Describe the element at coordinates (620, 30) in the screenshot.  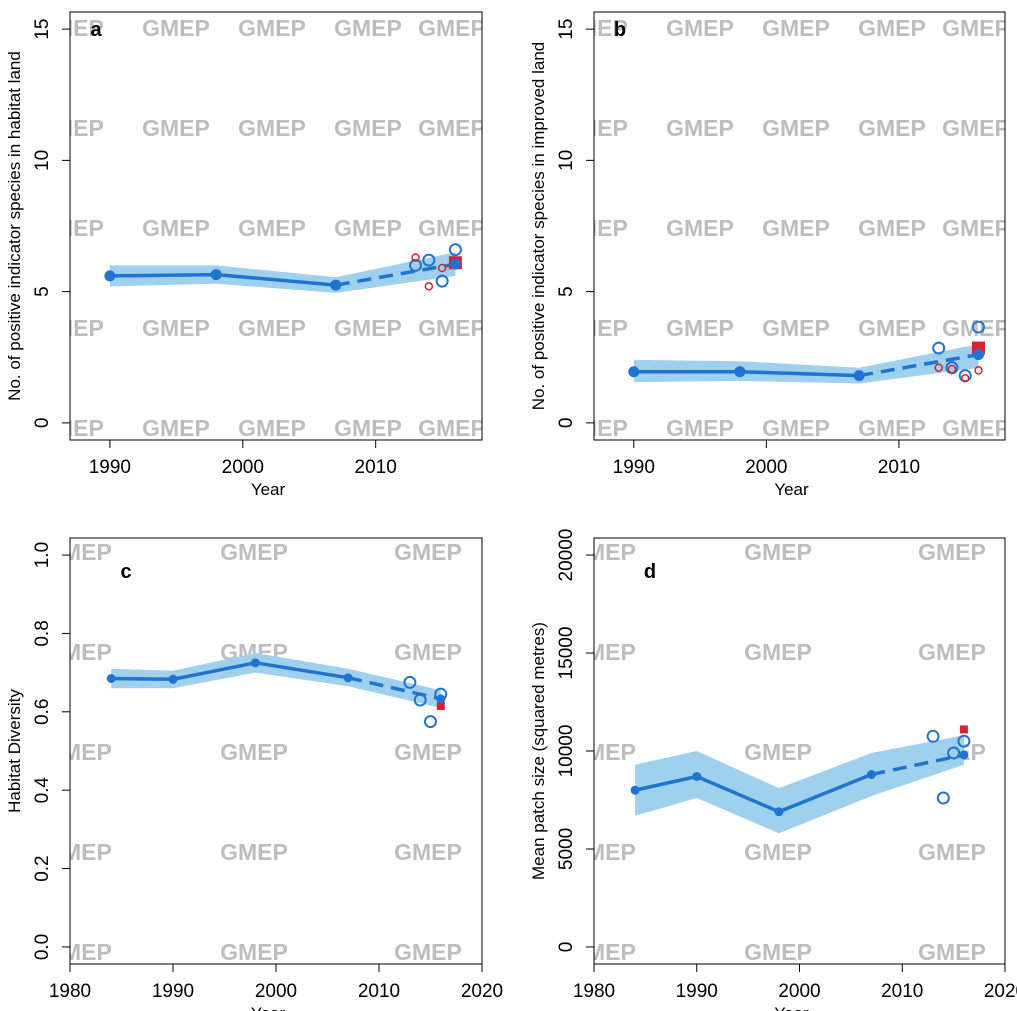
I see `panel-letter: b` at that location.